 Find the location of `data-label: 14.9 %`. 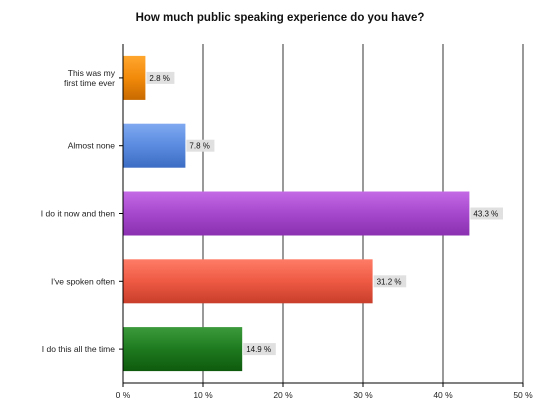

data-label: 14.9 % is located at coordinates (258, 349).